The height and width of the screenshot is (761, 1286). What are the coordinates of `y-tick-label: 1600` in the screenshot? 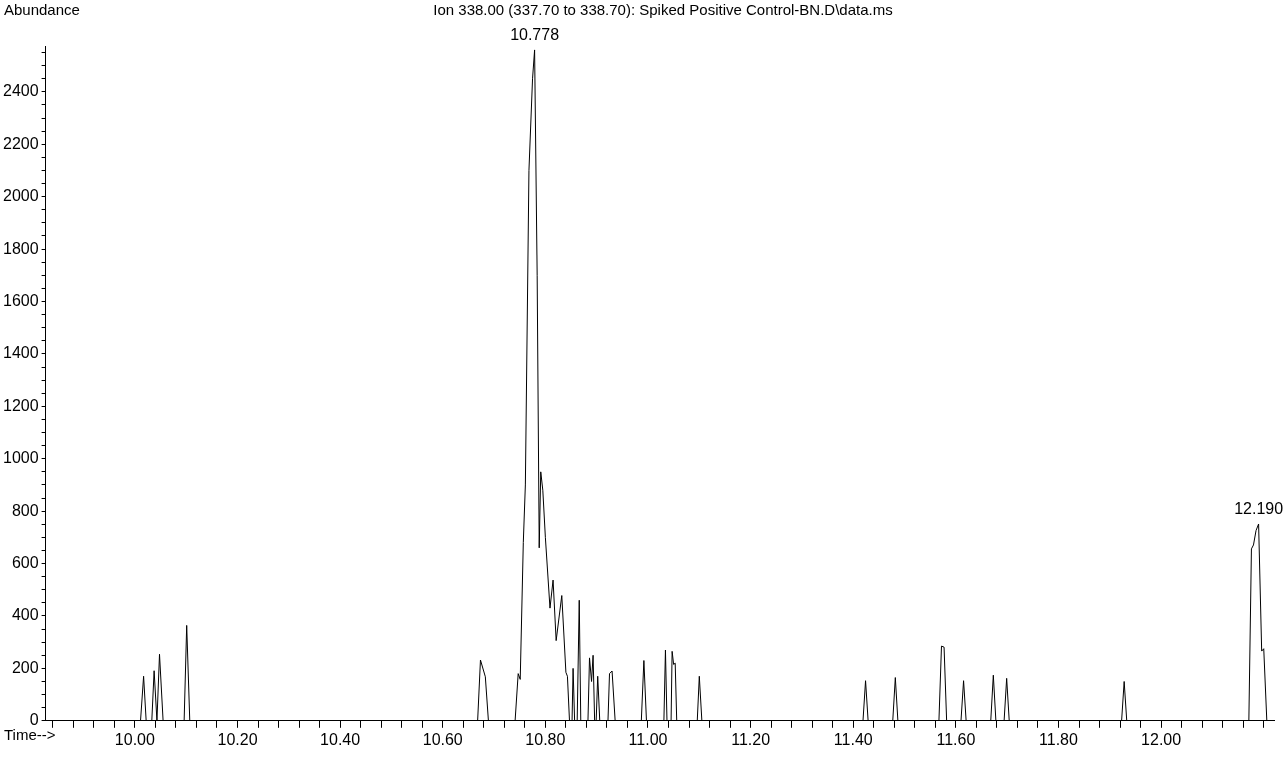 It's located at (21, 300).